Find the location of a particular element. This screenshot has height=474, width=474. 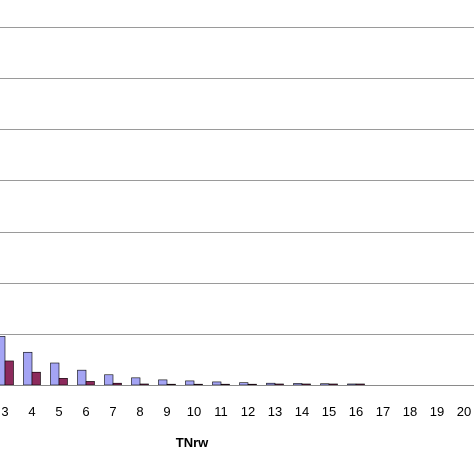

x-tick-label: 9 is located at coordinates (166, 411).